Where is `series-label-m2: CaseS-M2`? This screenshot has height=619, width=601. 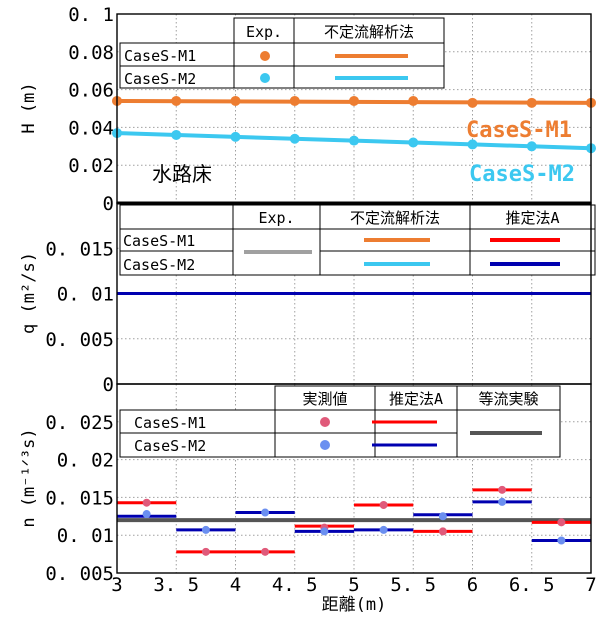
series-label-m2: CaseS-M2 is located at coordinates (522, 174).